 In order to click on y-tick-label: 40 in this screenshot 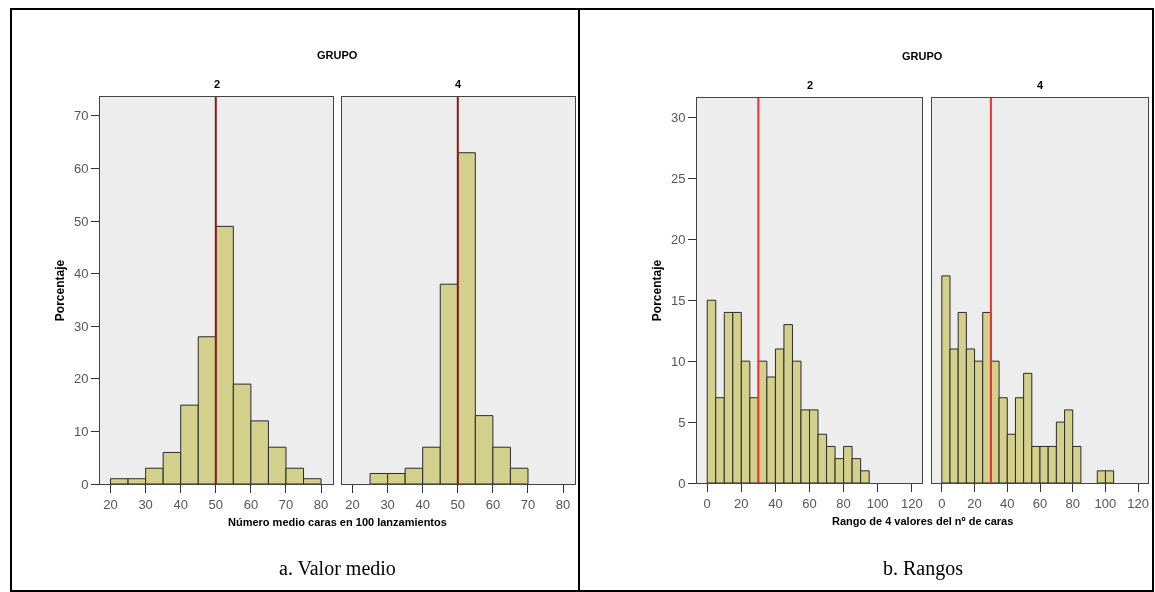, I will do `click(81, 274)`.